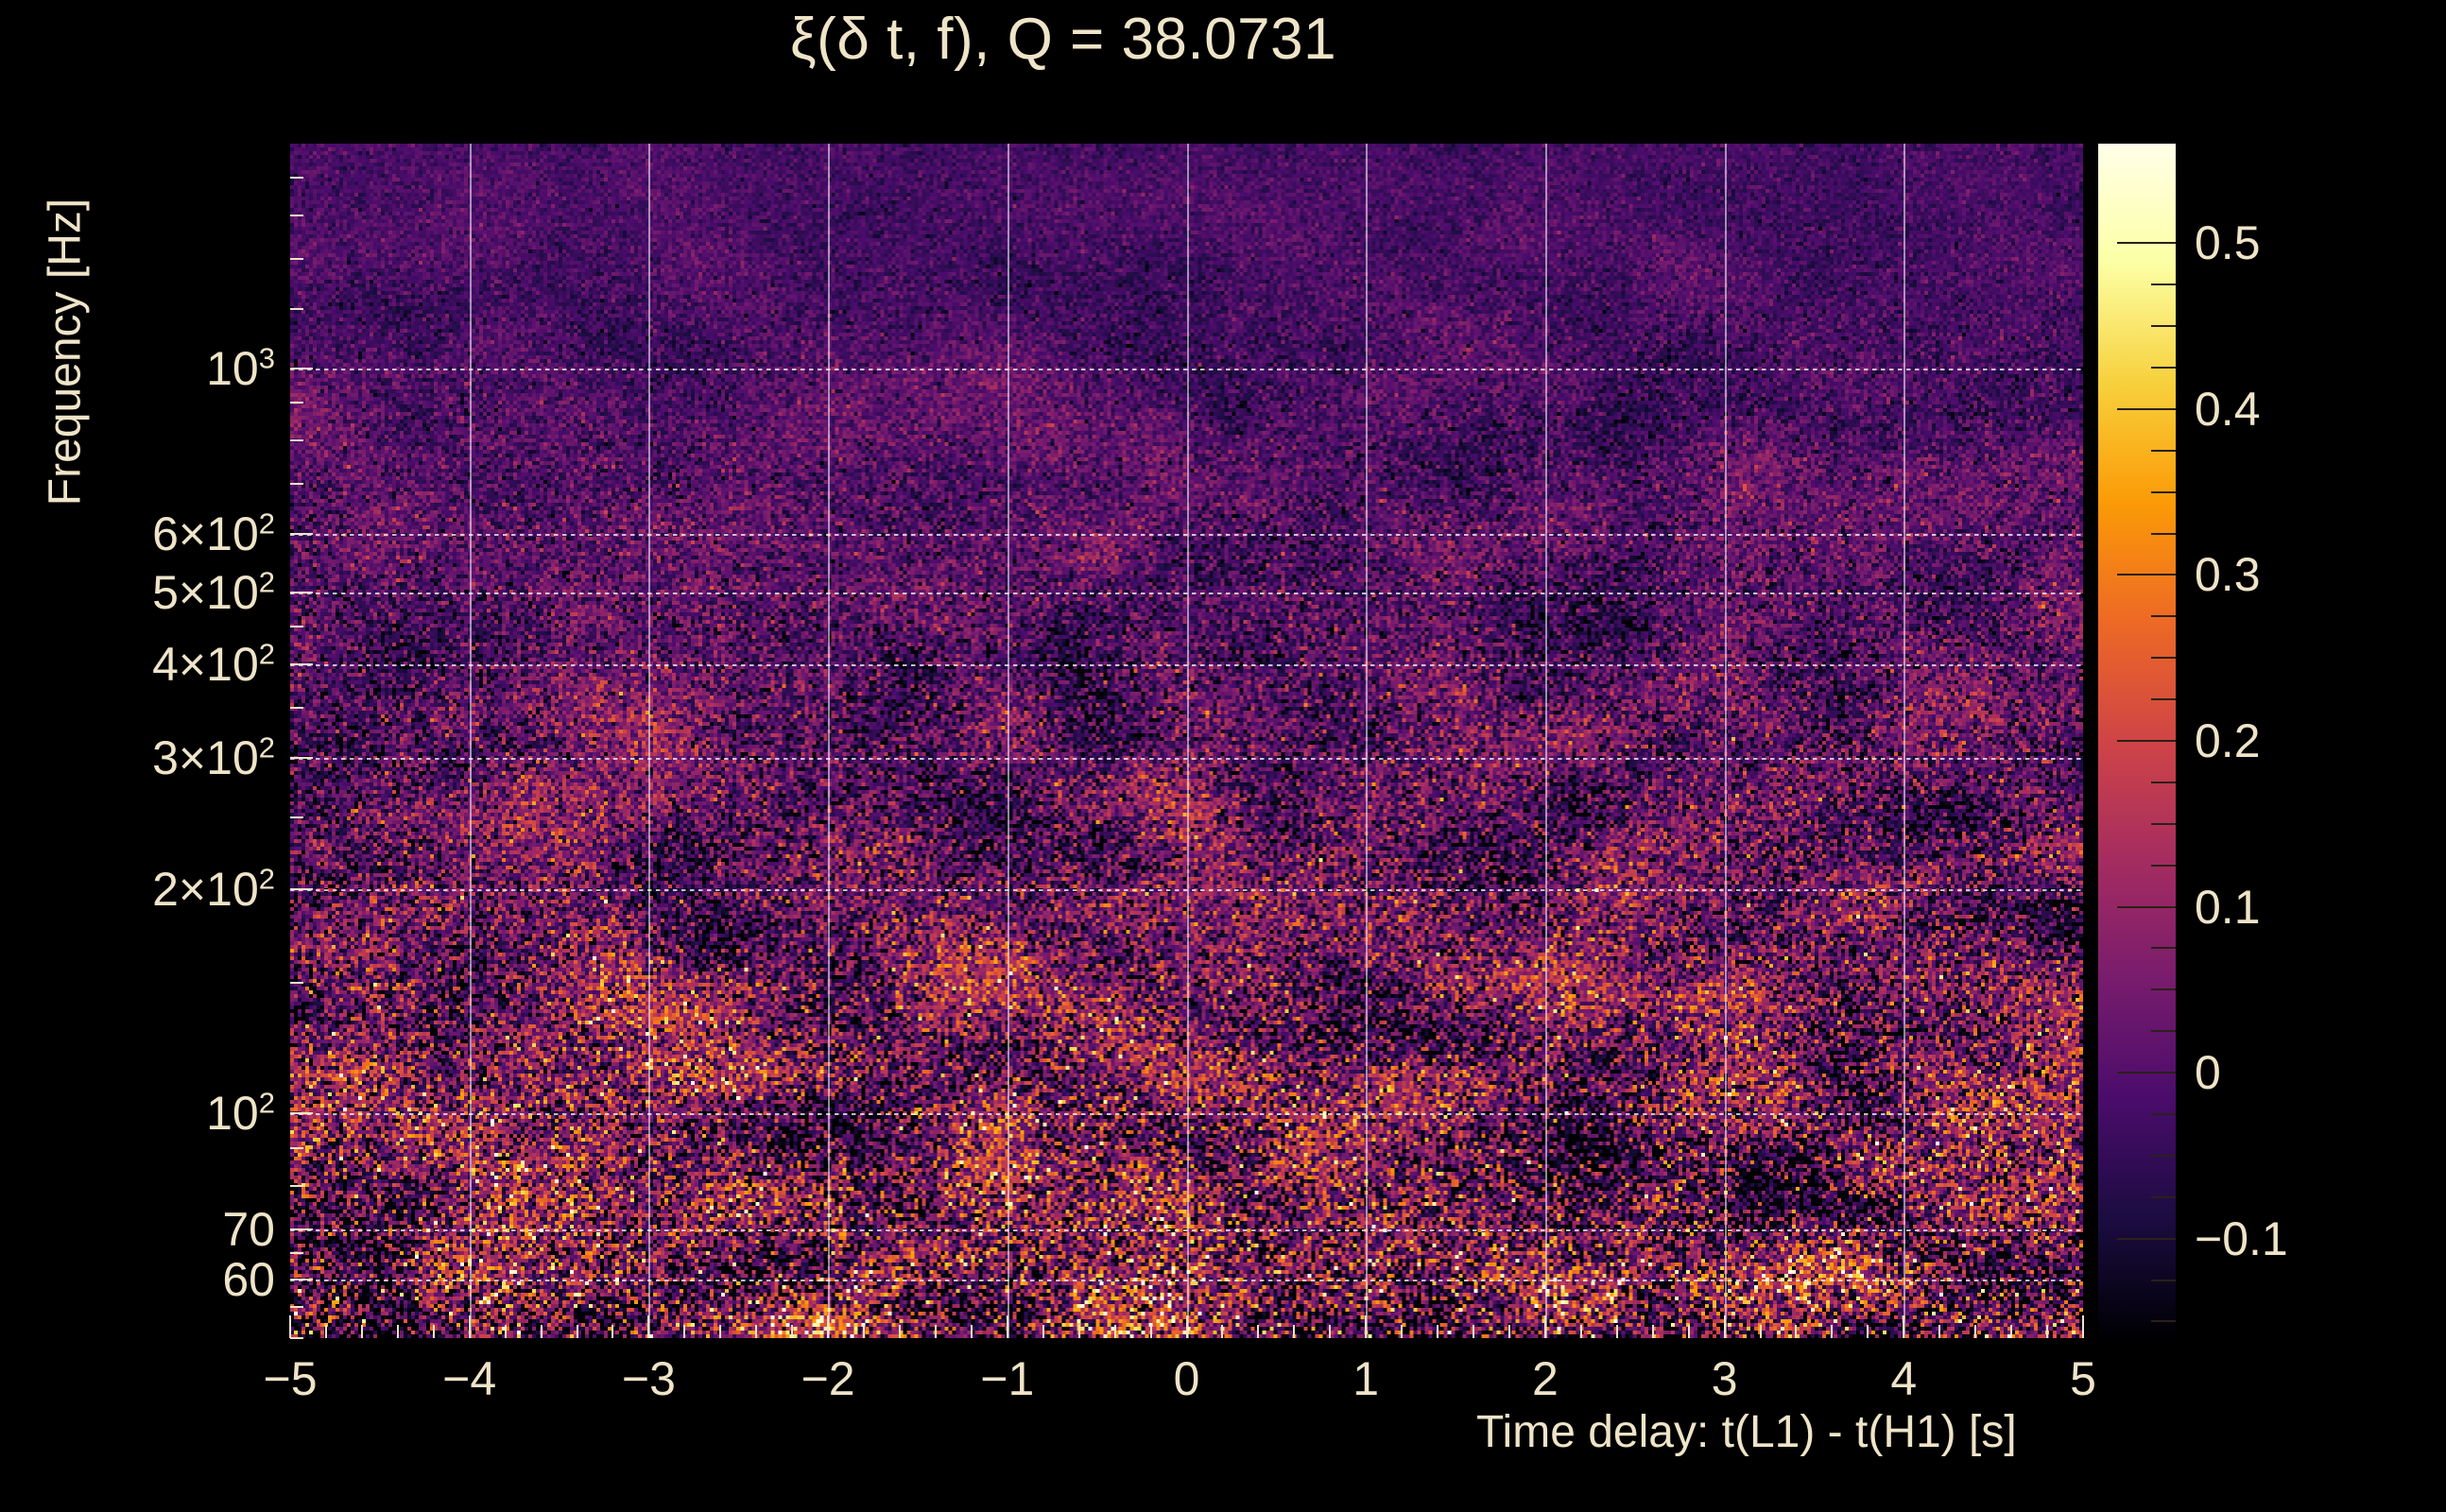  I want to click on colorbar-tick-label: 0.1, so click(2228, 907).